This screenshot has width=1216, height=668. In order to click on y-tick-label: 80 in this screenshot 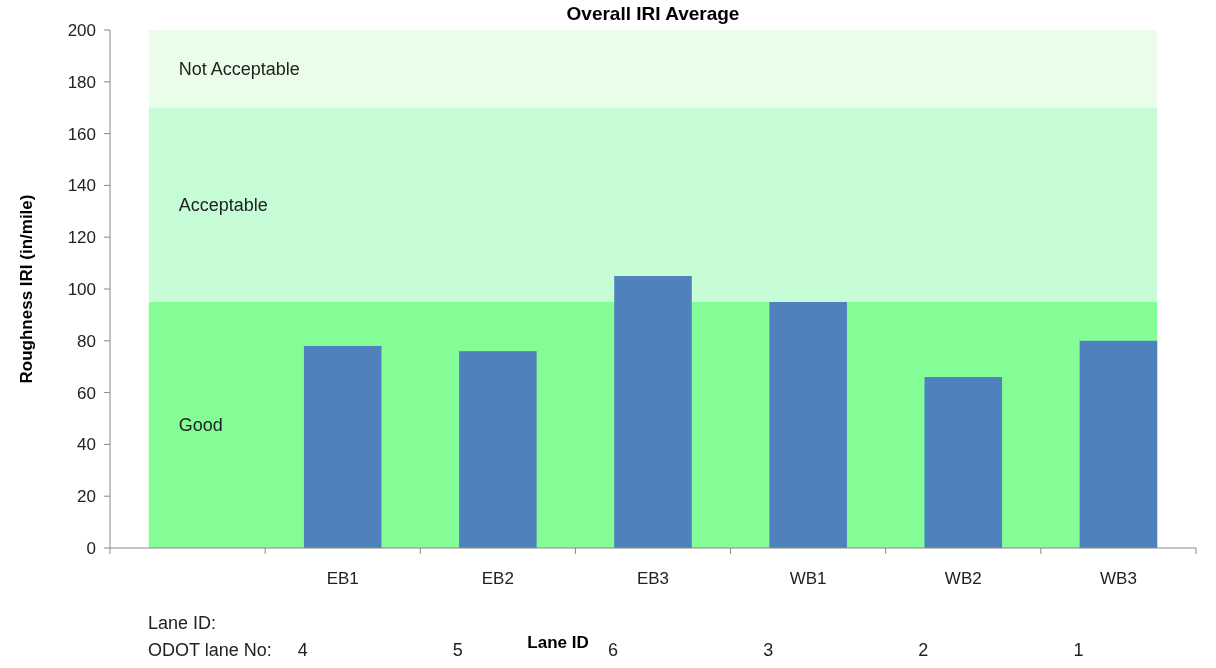, I will do `click(86, 341)`.